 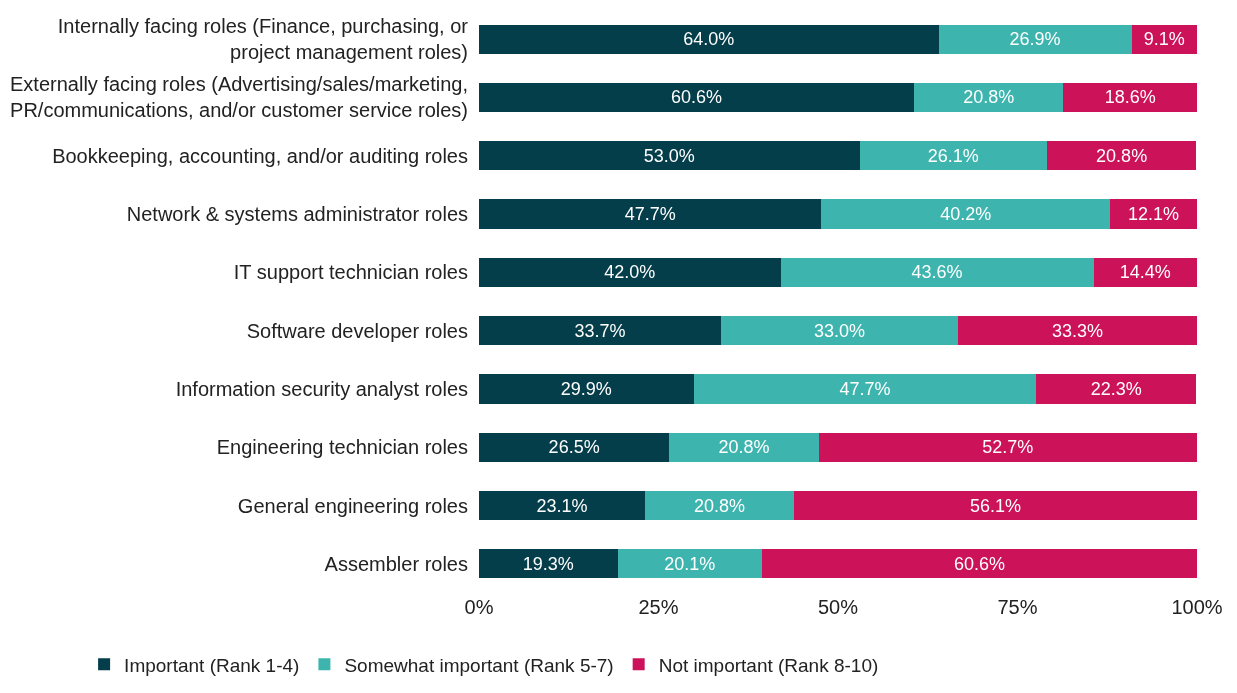 I want to click on data-label: 33.0%, so click(x=839, y=330).